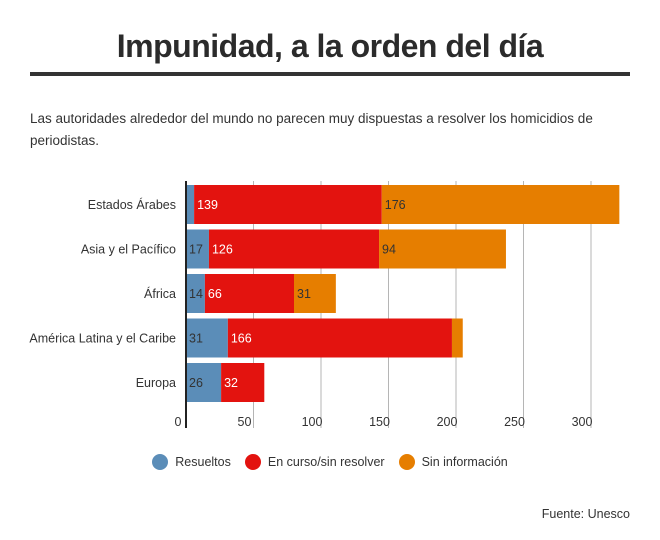 The width and height of the screenshot is (660, 540). Describe the element at coordinates (585, 514) in the screenshot. I see `source-note: Fuente: Unesco` at that location.